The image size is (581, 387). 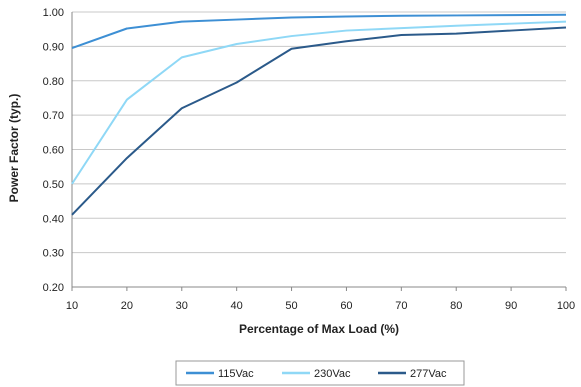 I want to click on y-tick-label: 1.00, so click(x=53, y=13).